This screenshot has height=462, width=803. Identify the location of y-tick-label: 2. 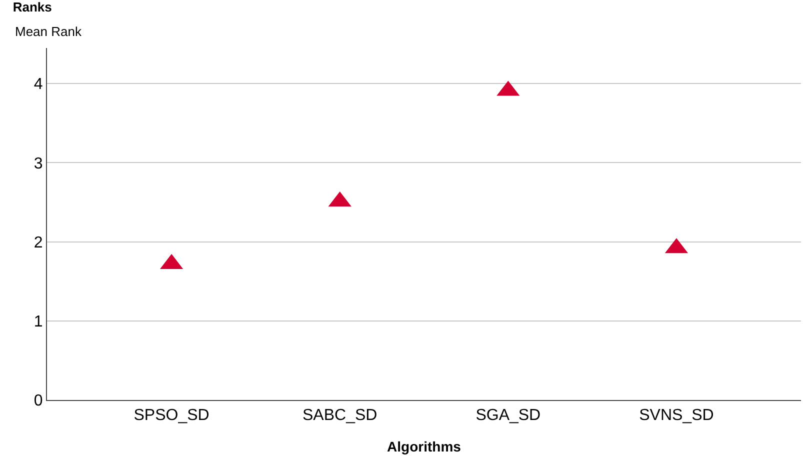
(38, 243).